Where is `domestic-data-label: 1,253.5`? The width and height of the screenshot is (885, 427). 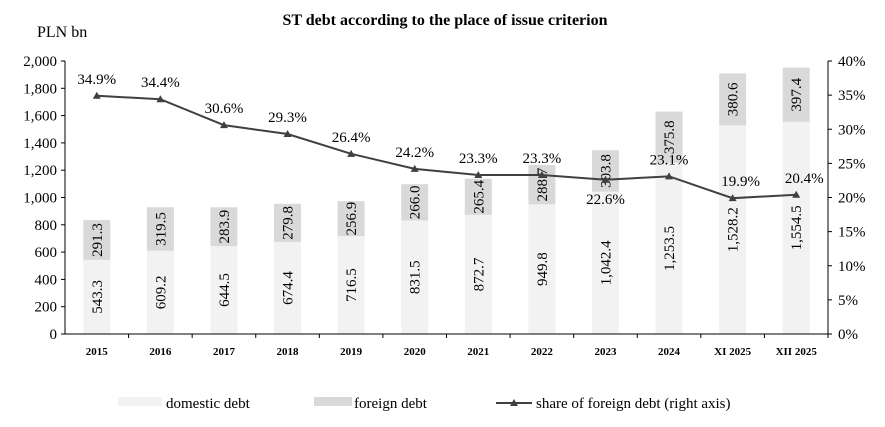 domestic-data-label: 1,253.5 is located at coordinates (670, 248).